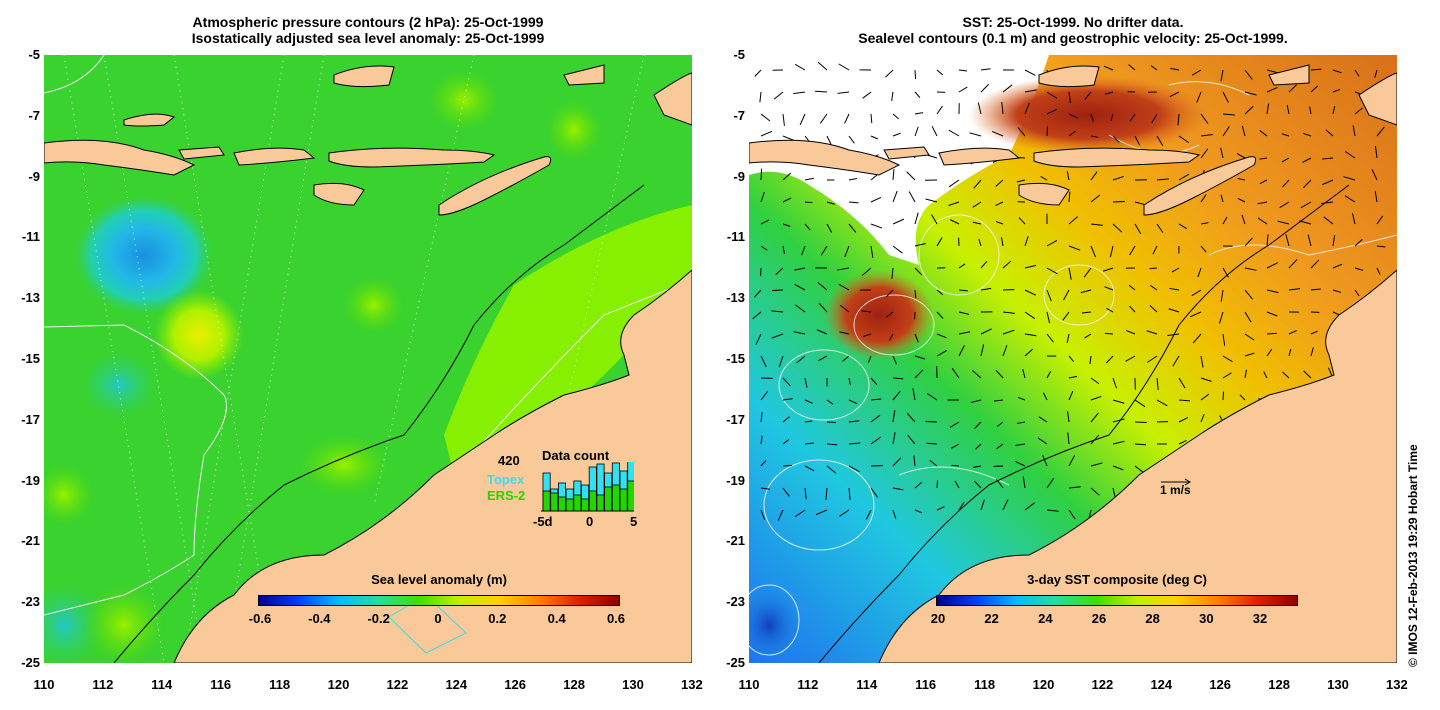 The height and width of the screenshot is (710, 1440). What do you see at coordinates (515, 684) in the screenshot?
I see `longitude-tick-label: 126` at bounding box center [515, 684].